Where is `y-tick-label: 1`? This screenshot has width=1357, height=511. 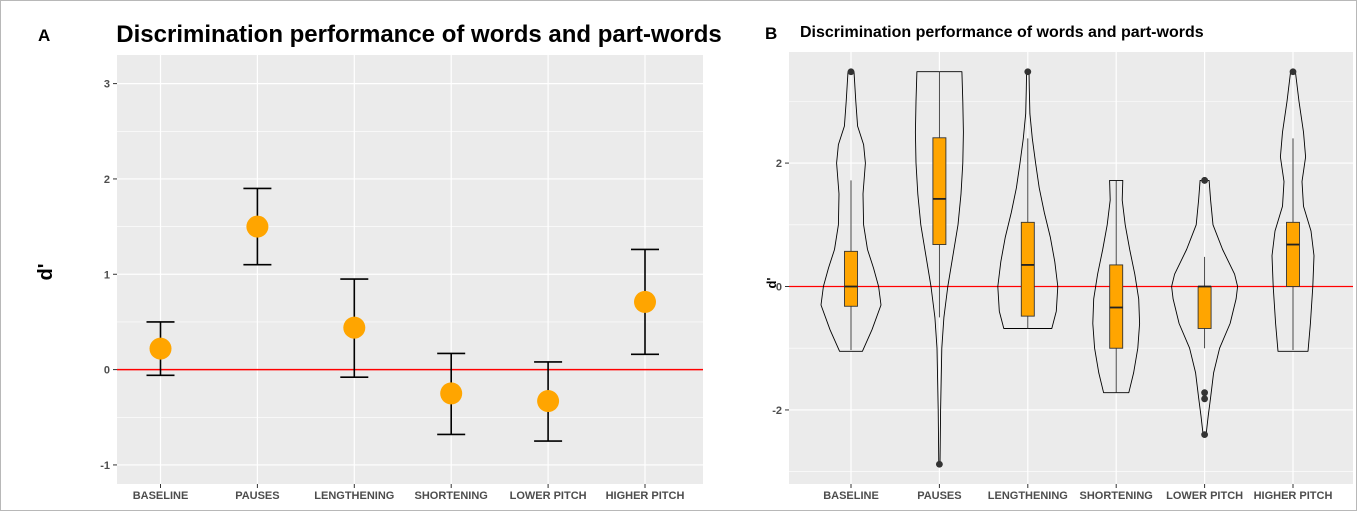
y-tick-label: 1 is located at coordinates (107, 275).